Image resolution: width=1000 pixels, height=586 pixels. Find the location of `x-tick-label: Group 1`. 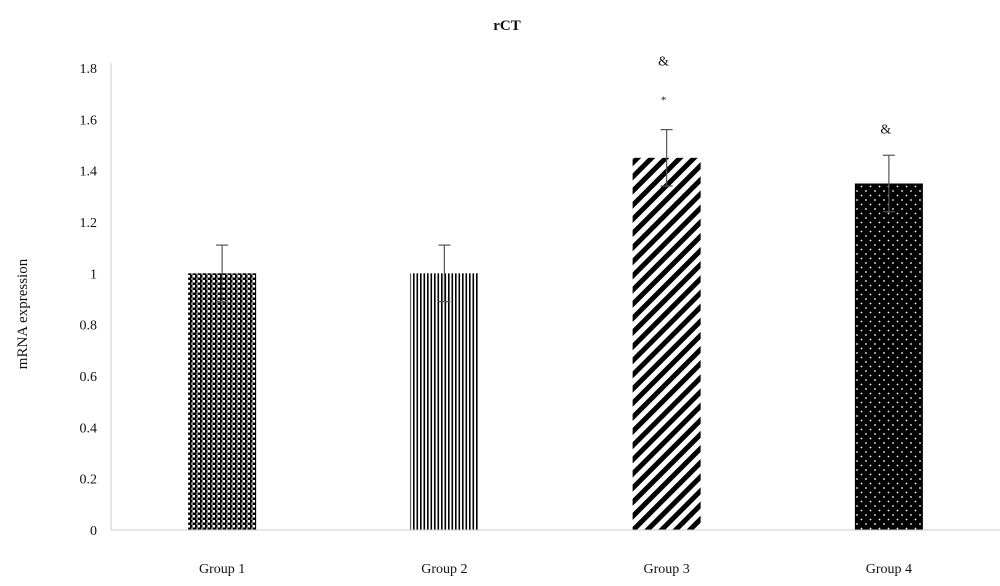

x-tick-label: Group 1 is located at coordinates (222, 569).